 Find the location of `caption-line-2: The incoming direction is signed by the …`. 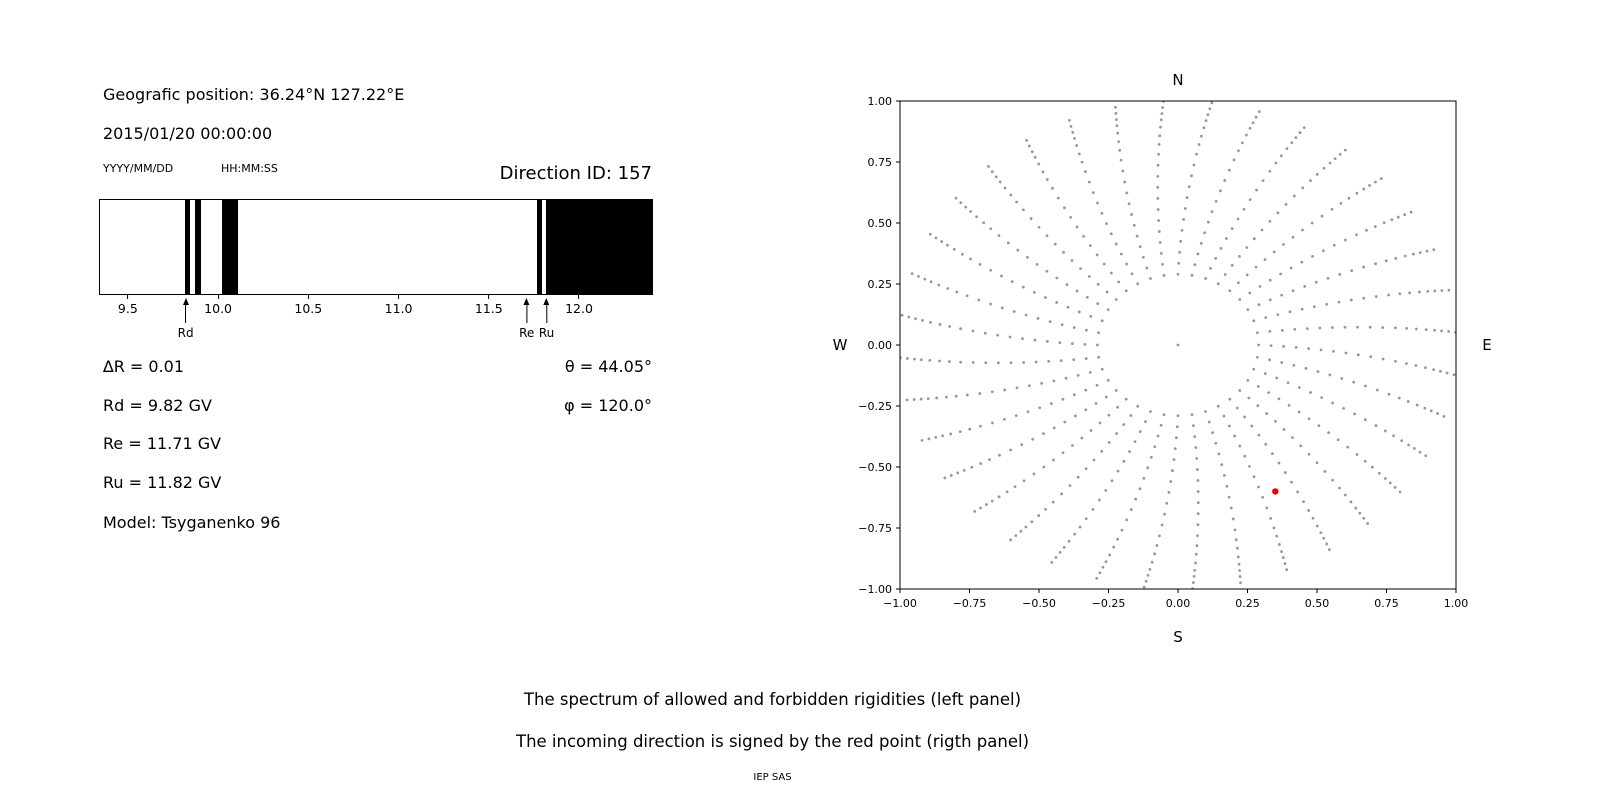

caption-line-2: The incoming direction is signed by the … is located at coordinates (772, 741).